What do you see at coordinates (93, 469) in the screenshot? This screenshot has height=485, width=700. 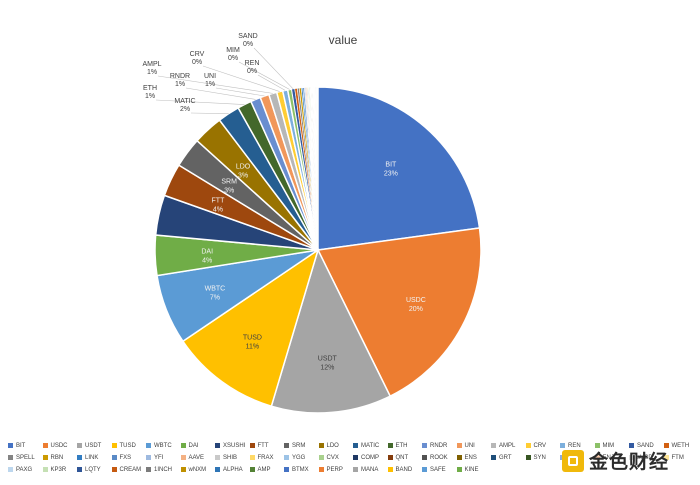 I see `legend-label: LQTY` at bounding box center [93, 469].